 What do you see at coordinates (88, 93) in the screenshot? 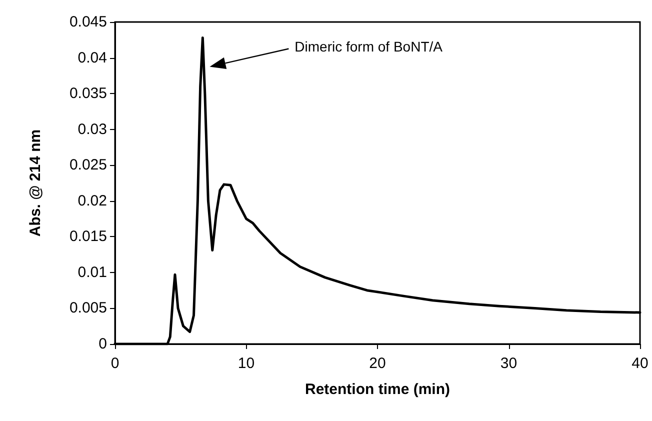
I see `y-tick-label: 0.035` at bounding box center [88, 93].